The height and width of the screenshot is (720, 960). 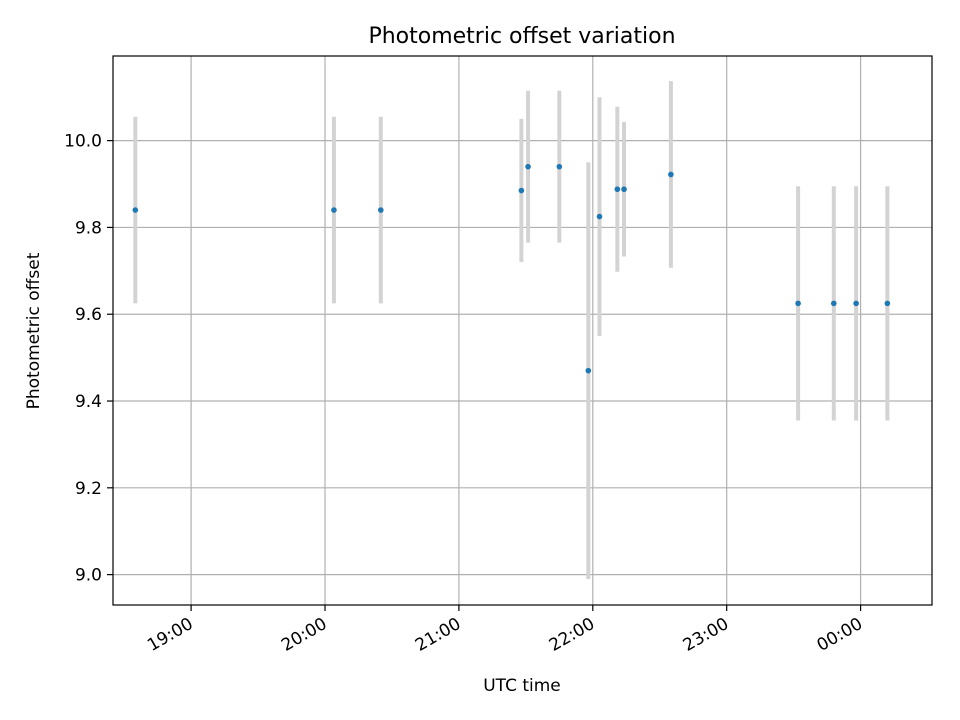 What do you see at coordinates (83, 142) in the screenshot?
I see `y-tick-label: 10.0` at bounding box center [83, 142].